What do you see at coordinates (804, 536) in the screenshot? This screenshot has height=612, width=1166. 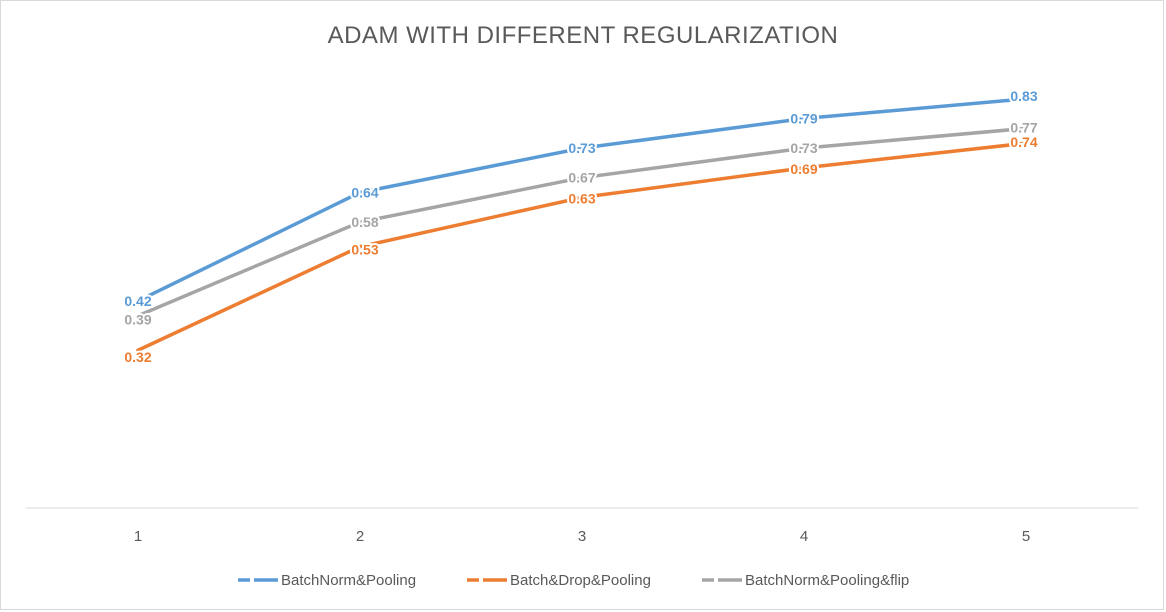 I see `x-tick-label: 4` at bounding box center [804, 536].